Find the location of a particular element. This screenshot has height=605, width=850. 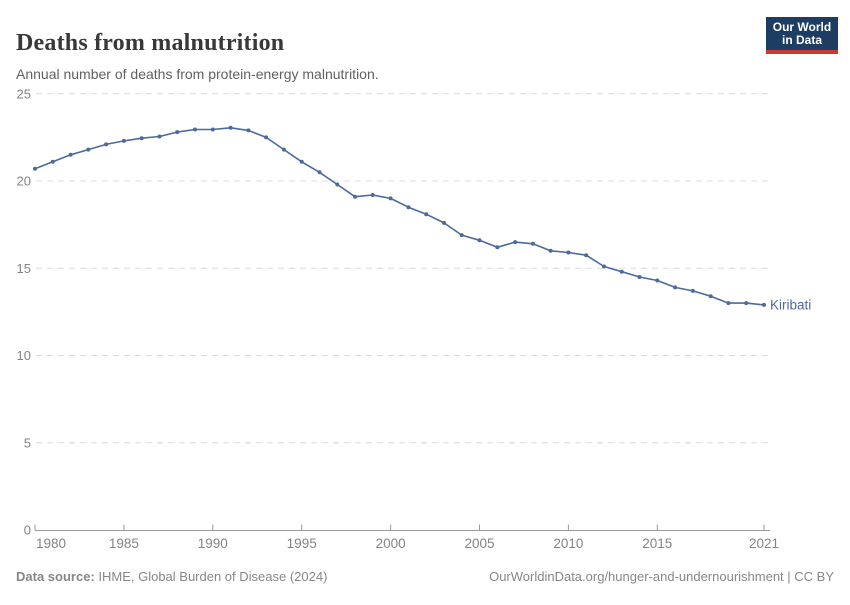

data-point-1982 is located at coordinates (70, 154).